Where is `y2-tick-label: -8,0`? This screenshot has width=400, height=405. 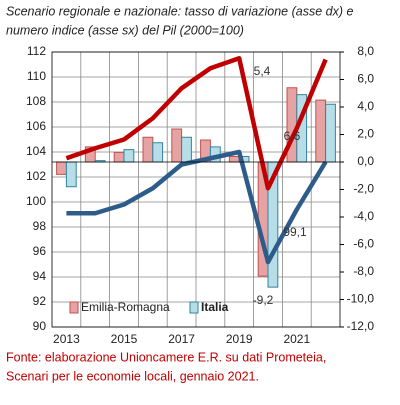
y2-tick-label: -8,0 is located at coordinates (363, 271).